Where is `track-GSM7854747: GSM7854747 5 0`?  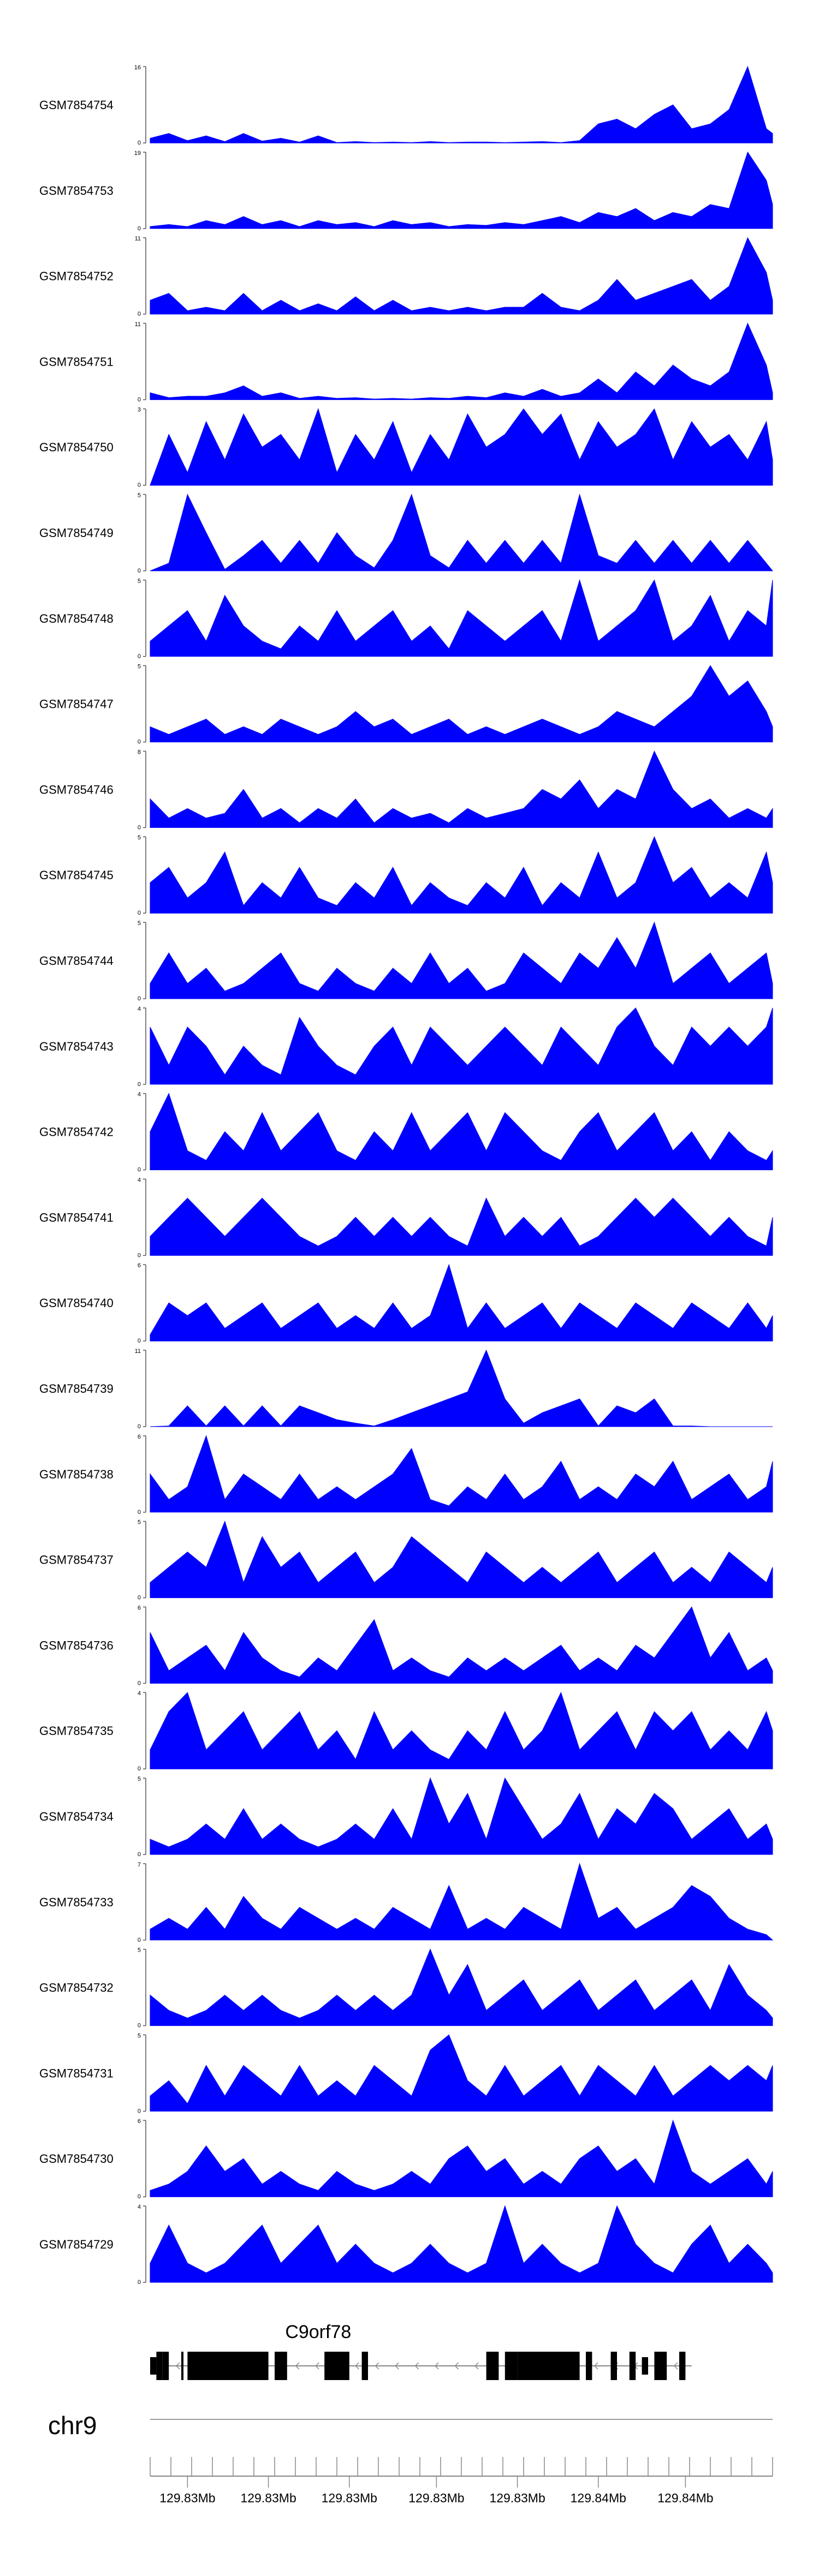 track-GSM7854747: GSM7854747 5 0 is located at coordinates (406, 705).